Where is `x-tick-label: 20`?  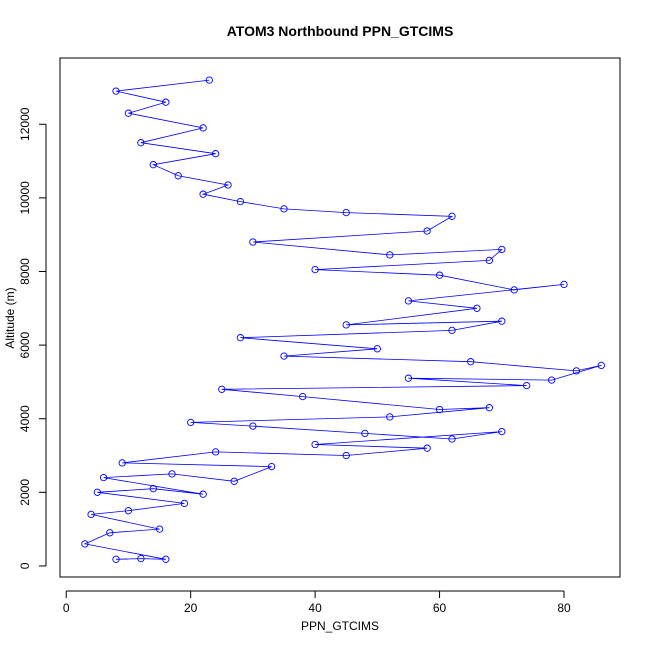
x-tick-label: 20 is located at coordinates (191, 608).